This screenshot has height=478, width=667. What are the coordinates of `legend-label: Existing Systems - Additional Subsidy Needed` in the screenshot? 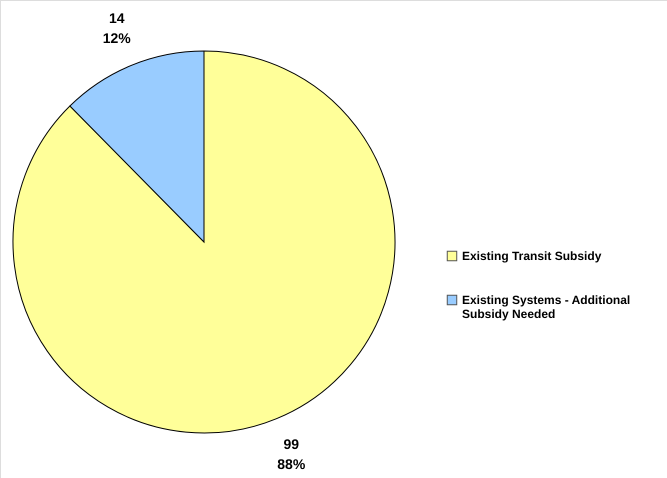 It's located at (546, 307).